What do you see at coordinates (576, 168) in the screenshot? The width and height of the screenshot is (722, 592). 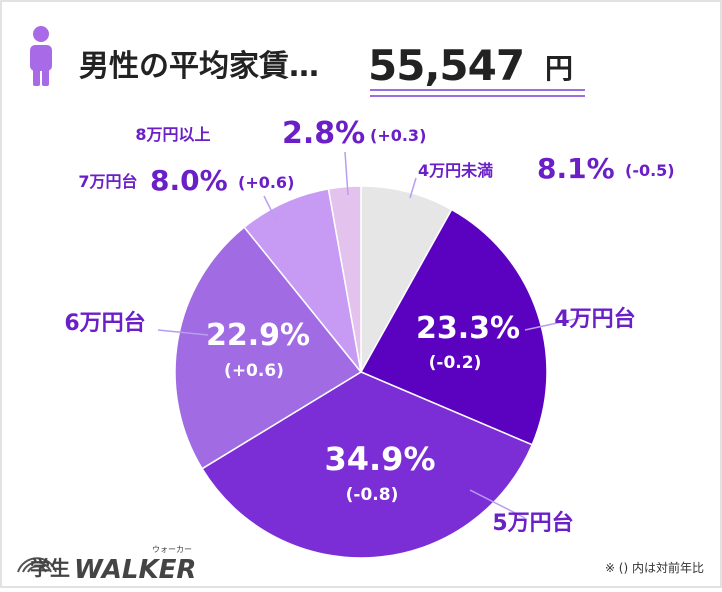 I see `slice-percent-label: 8.1%` at bounding box center [576, 168].